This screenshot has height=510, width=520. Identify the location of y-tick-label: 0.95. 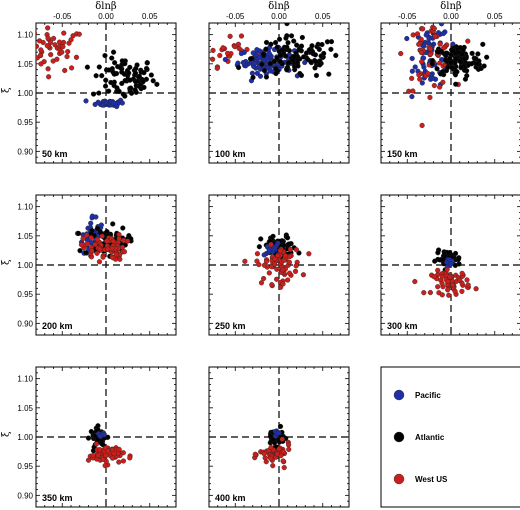
(25, 294).